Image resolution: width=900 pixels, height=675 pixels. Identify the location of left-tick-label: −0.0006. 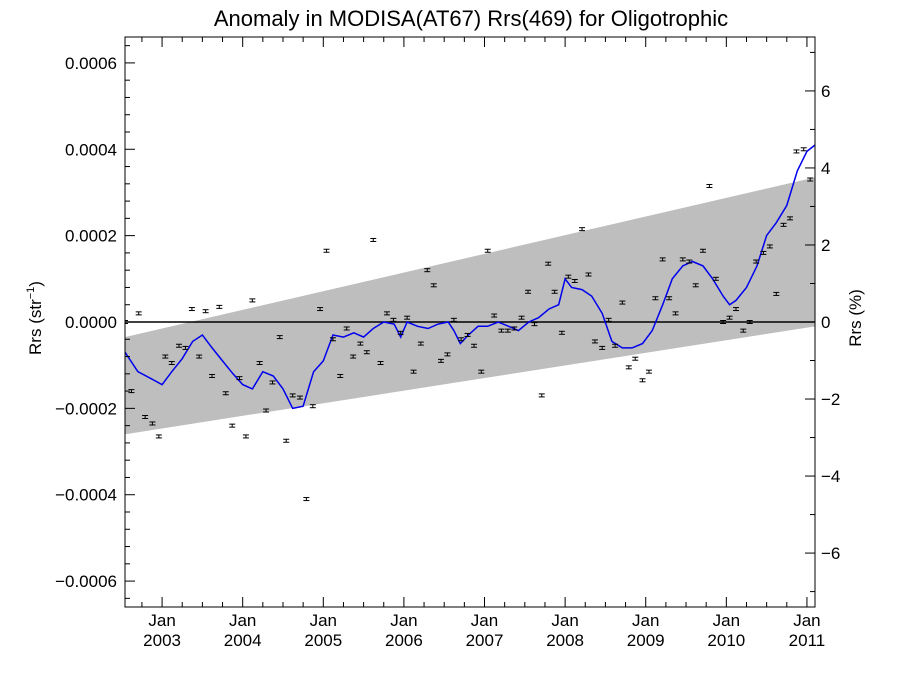
(86, 581).